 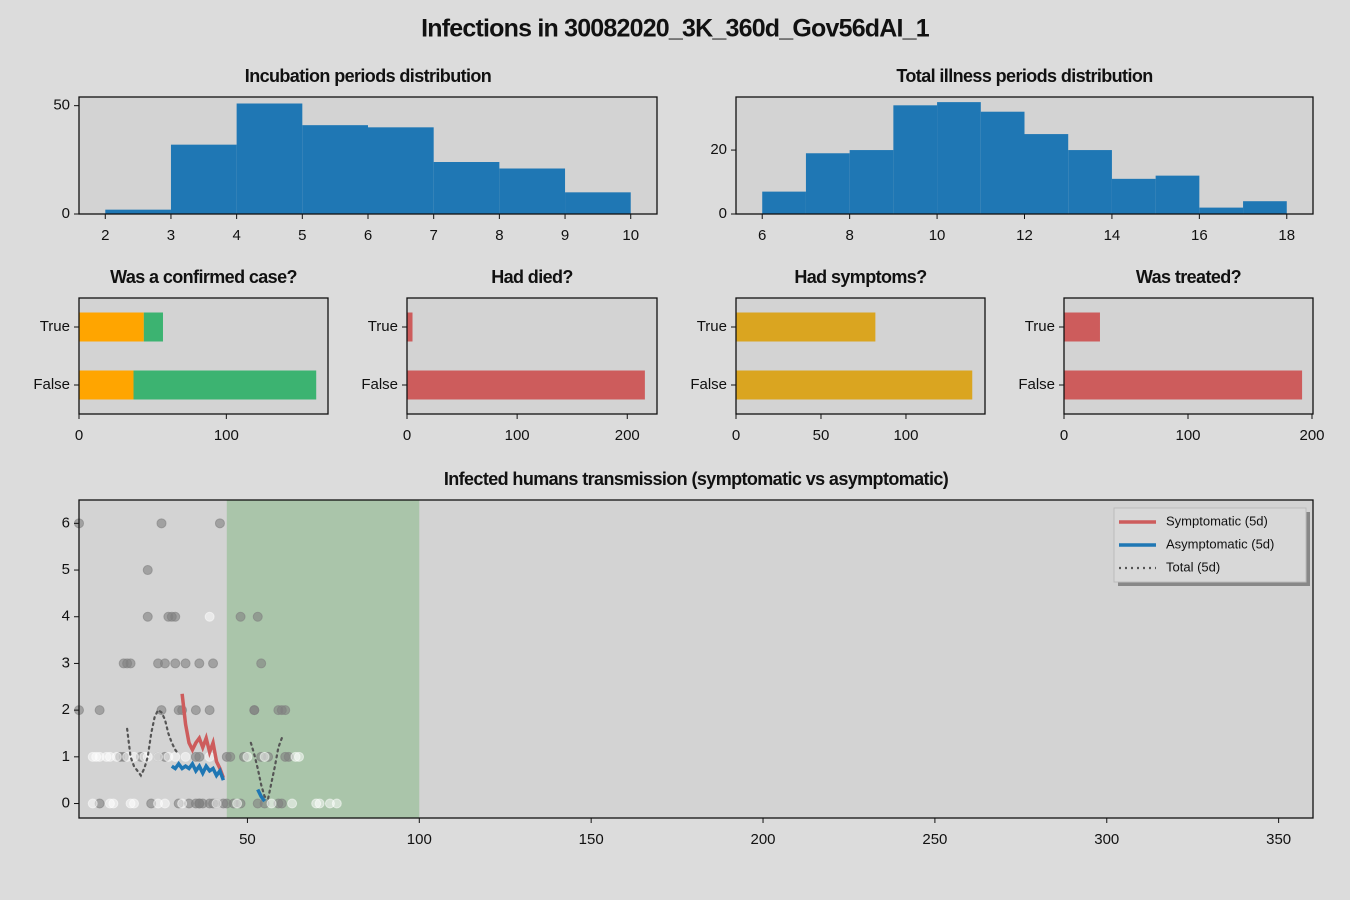 What do you see at coordinates (1112, 235) in the screenshot?
I see `x-tick-label: 14` at bounding box center [1112, 235].